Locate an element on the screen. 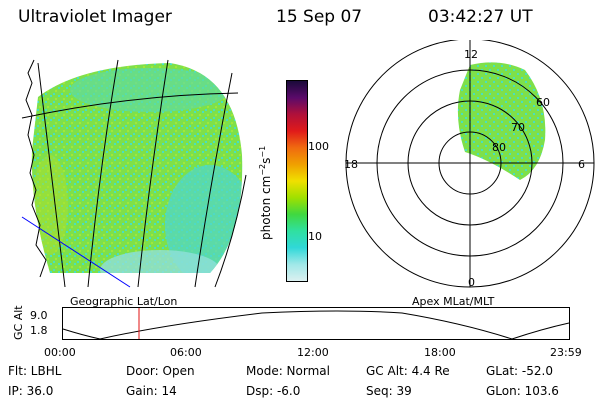 The image size is (600, 400). info-dsp: Dsp: -6.0 is located at coordinates (273, 391).